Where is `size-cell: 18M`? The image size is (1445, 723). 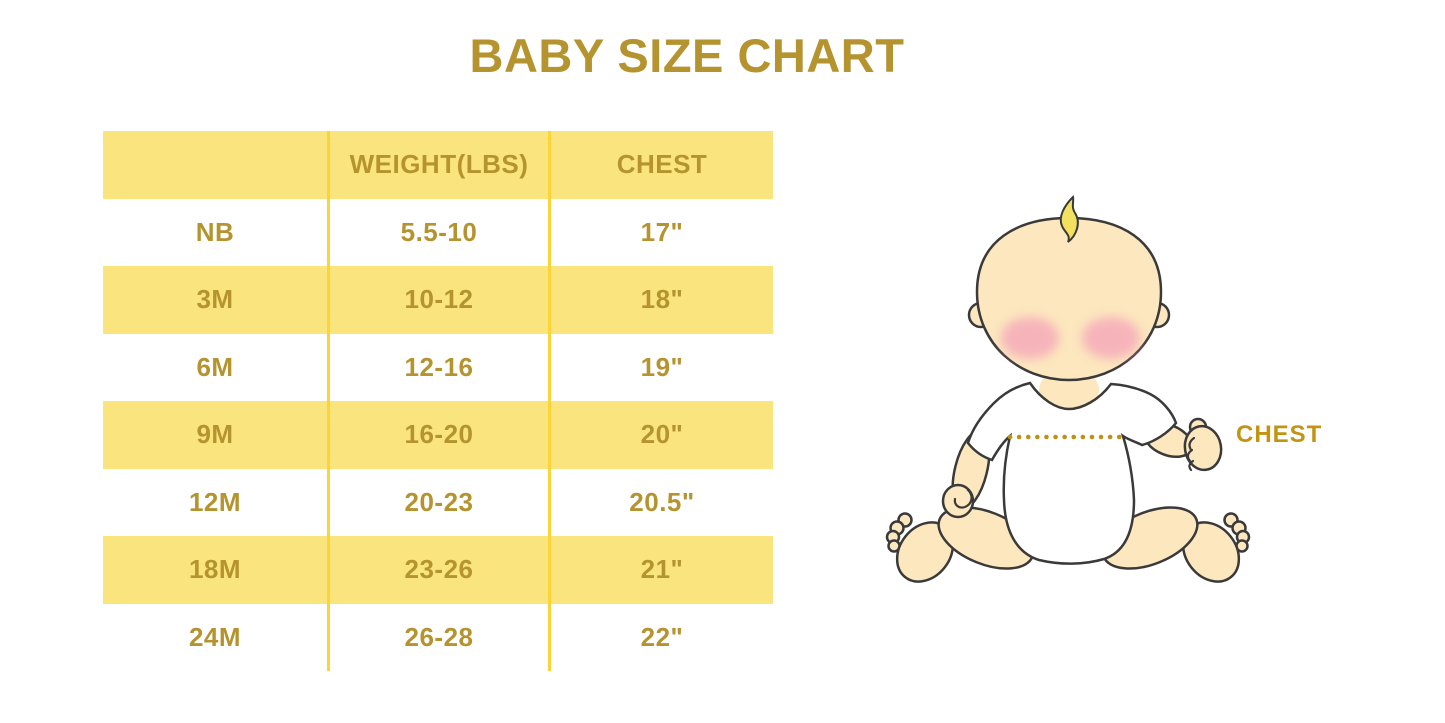
size-cell: 18M is located at coordinates (215, 569).